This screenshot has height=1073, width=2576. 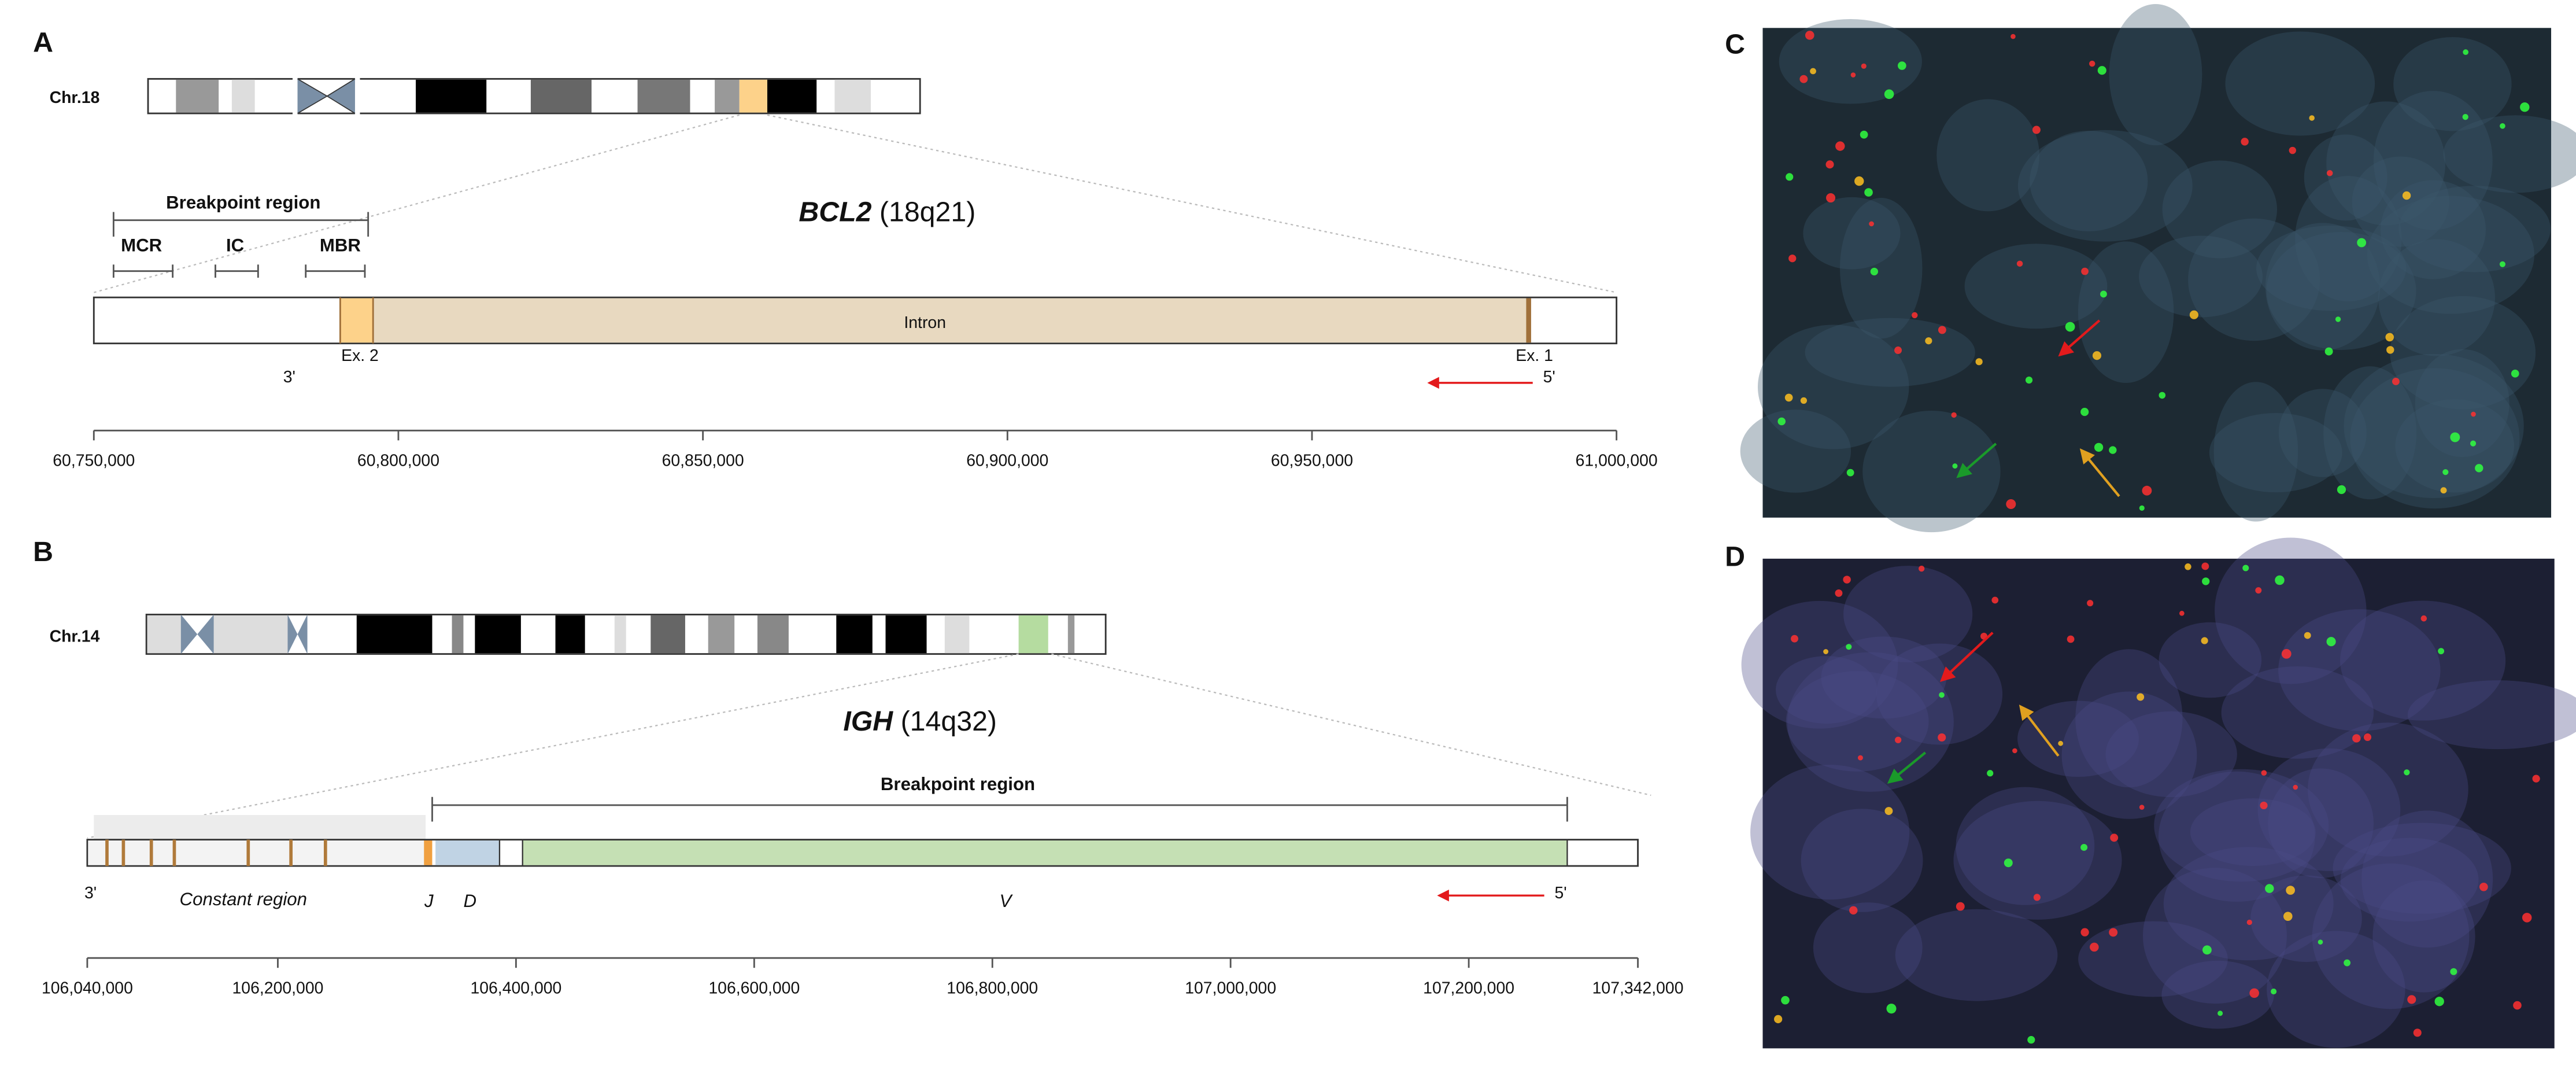 What do you see at coordinates (1560, 893) in the screenshot?
I see `end-label: 5'` at bounding box center [1560, 893].